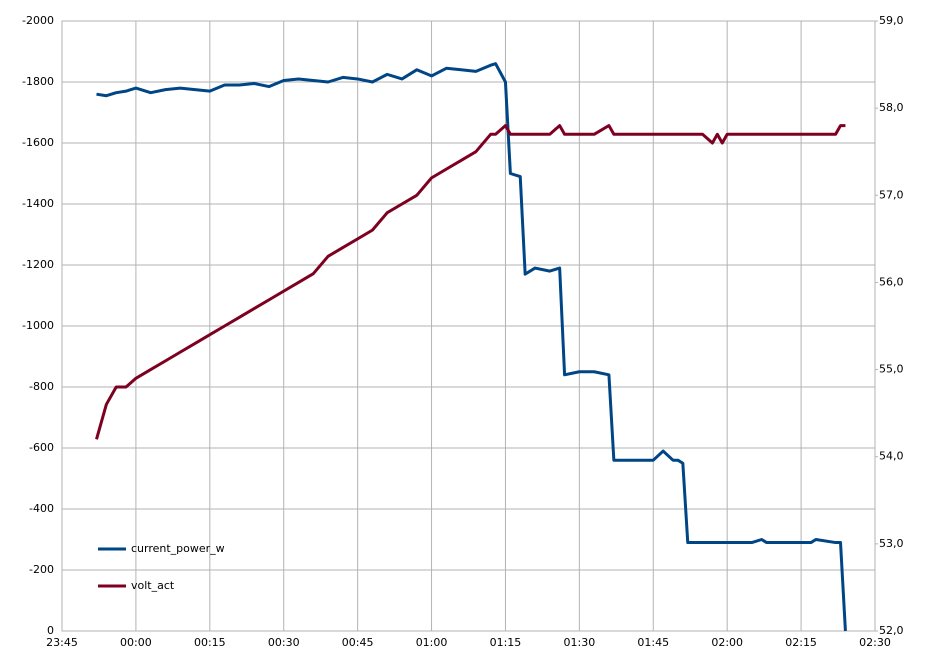 The image size is (928, 663). What do you see at coordinates (891, 194) in the screenshot?
I see `y2-tick-label: 57,0` at bounding box center [891, 194].